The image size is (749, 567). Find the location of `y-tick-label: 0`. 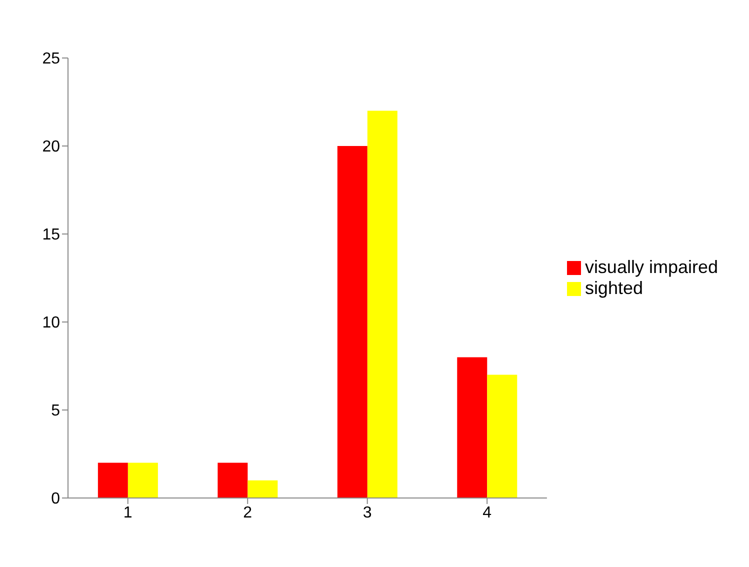

y-tick-label: 0 is located at coordinates (55, 499).